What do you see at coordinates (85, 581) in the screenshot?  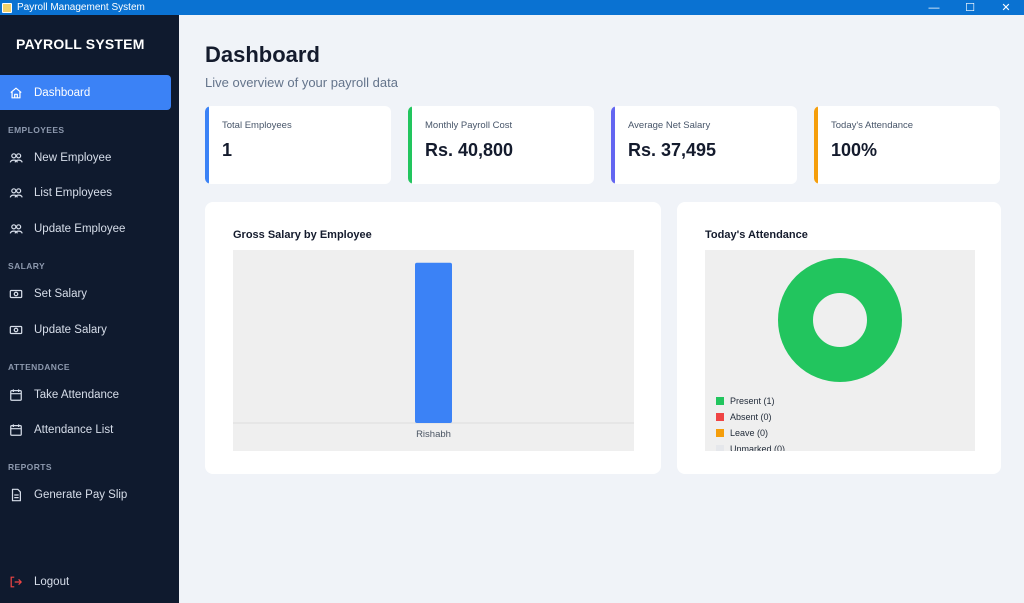 I see `sidebar-item-logout: Logout` at bounding box center [85, 581].